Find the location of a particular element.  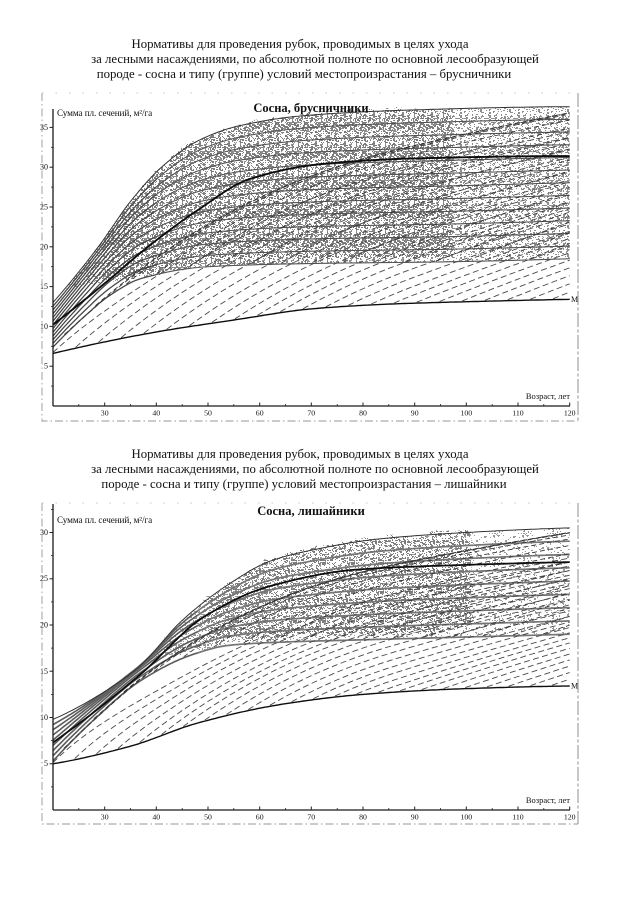

svg-text: Сосна, брусничники is located at coordinates (310, 108).